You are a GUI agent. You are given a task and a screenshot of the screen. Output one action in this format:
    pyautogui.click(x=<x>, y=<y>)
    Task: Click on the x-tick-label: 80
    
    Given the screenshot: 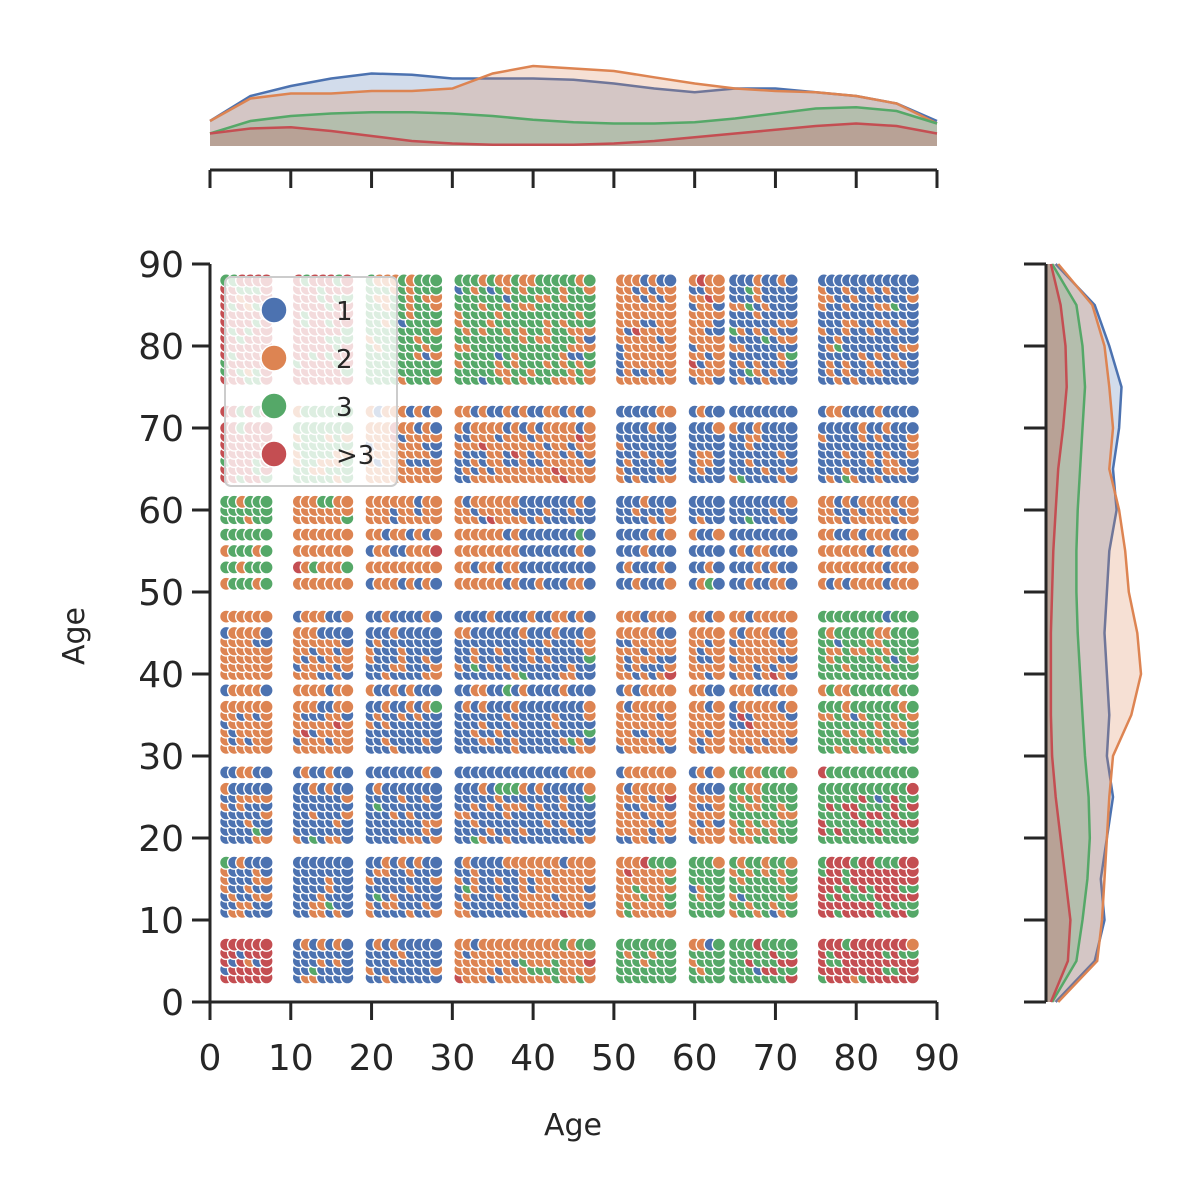 What is the action you would take?
    pyautogui.click(x=856, y=1058)
    